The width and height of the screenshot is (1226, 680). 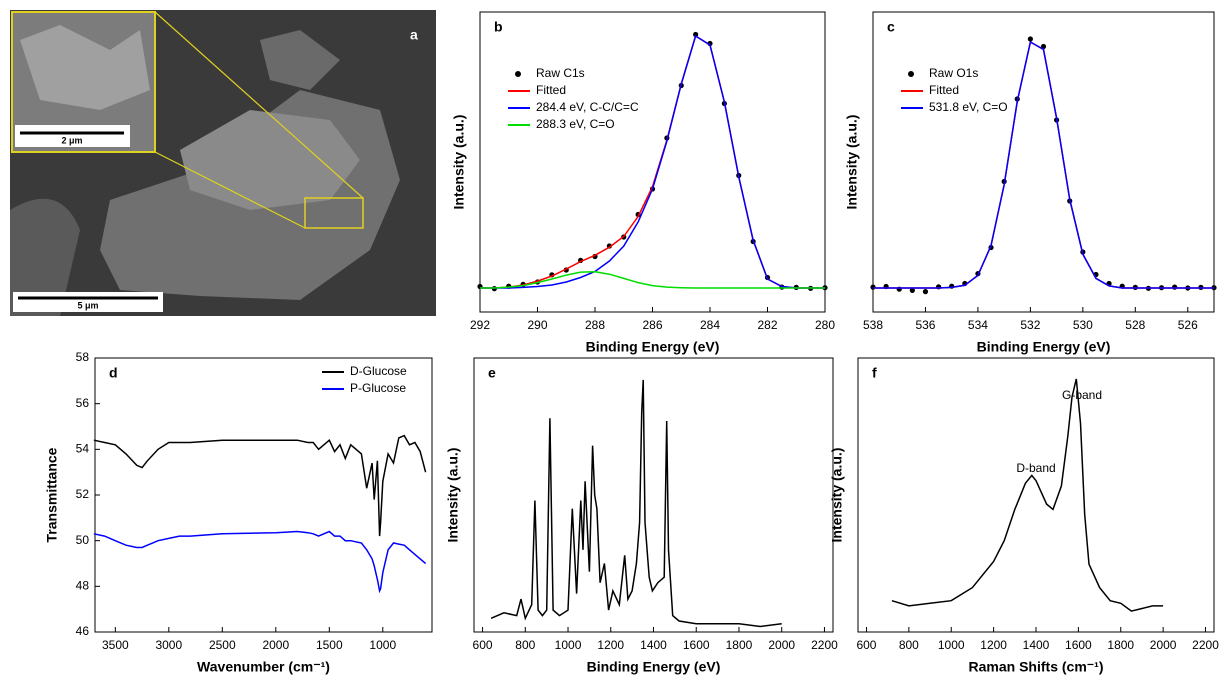 What do you see at coordinates (378, 371) in the screenshot?
I see `legend-label: D-Glucose` at bounding box center [378, 371].